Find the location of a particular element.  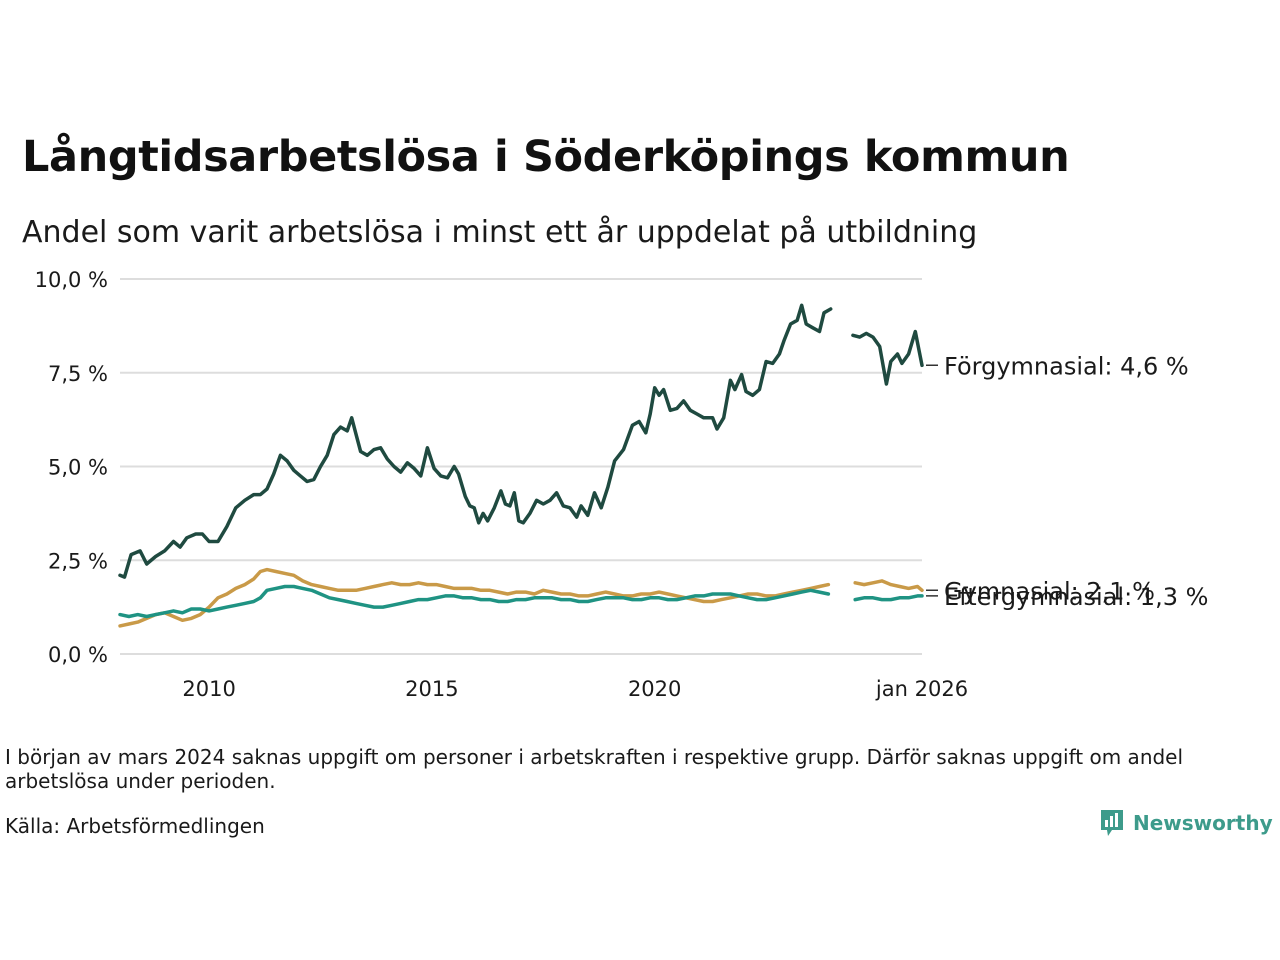

y-tick-label: 7,5 % is located at coordinates (78, 374).